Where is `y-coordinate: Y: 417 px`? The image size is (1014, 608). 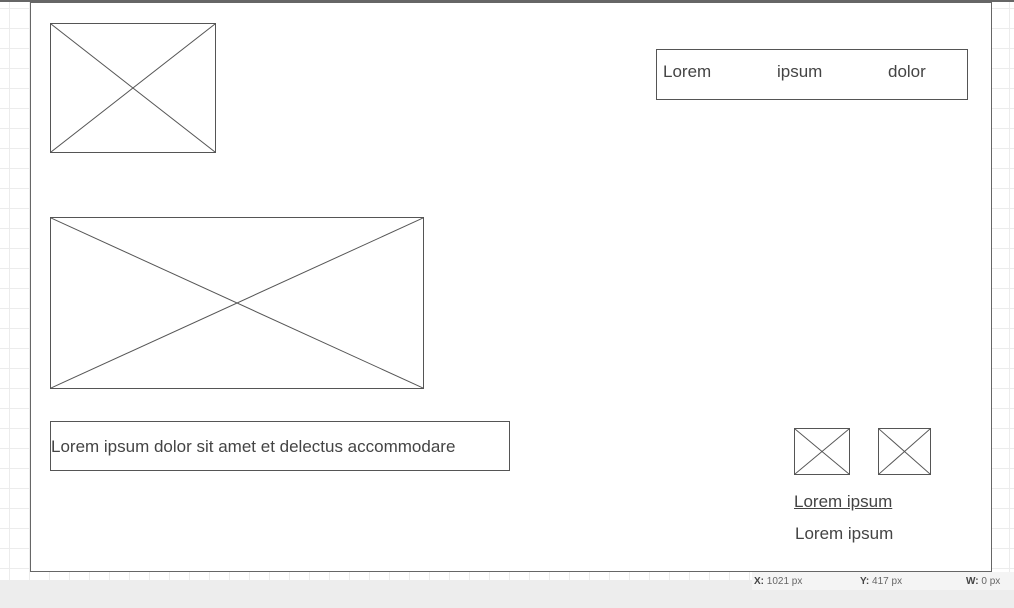 y-coordinate: Y: 417 px is located at coordinates (881, 581).